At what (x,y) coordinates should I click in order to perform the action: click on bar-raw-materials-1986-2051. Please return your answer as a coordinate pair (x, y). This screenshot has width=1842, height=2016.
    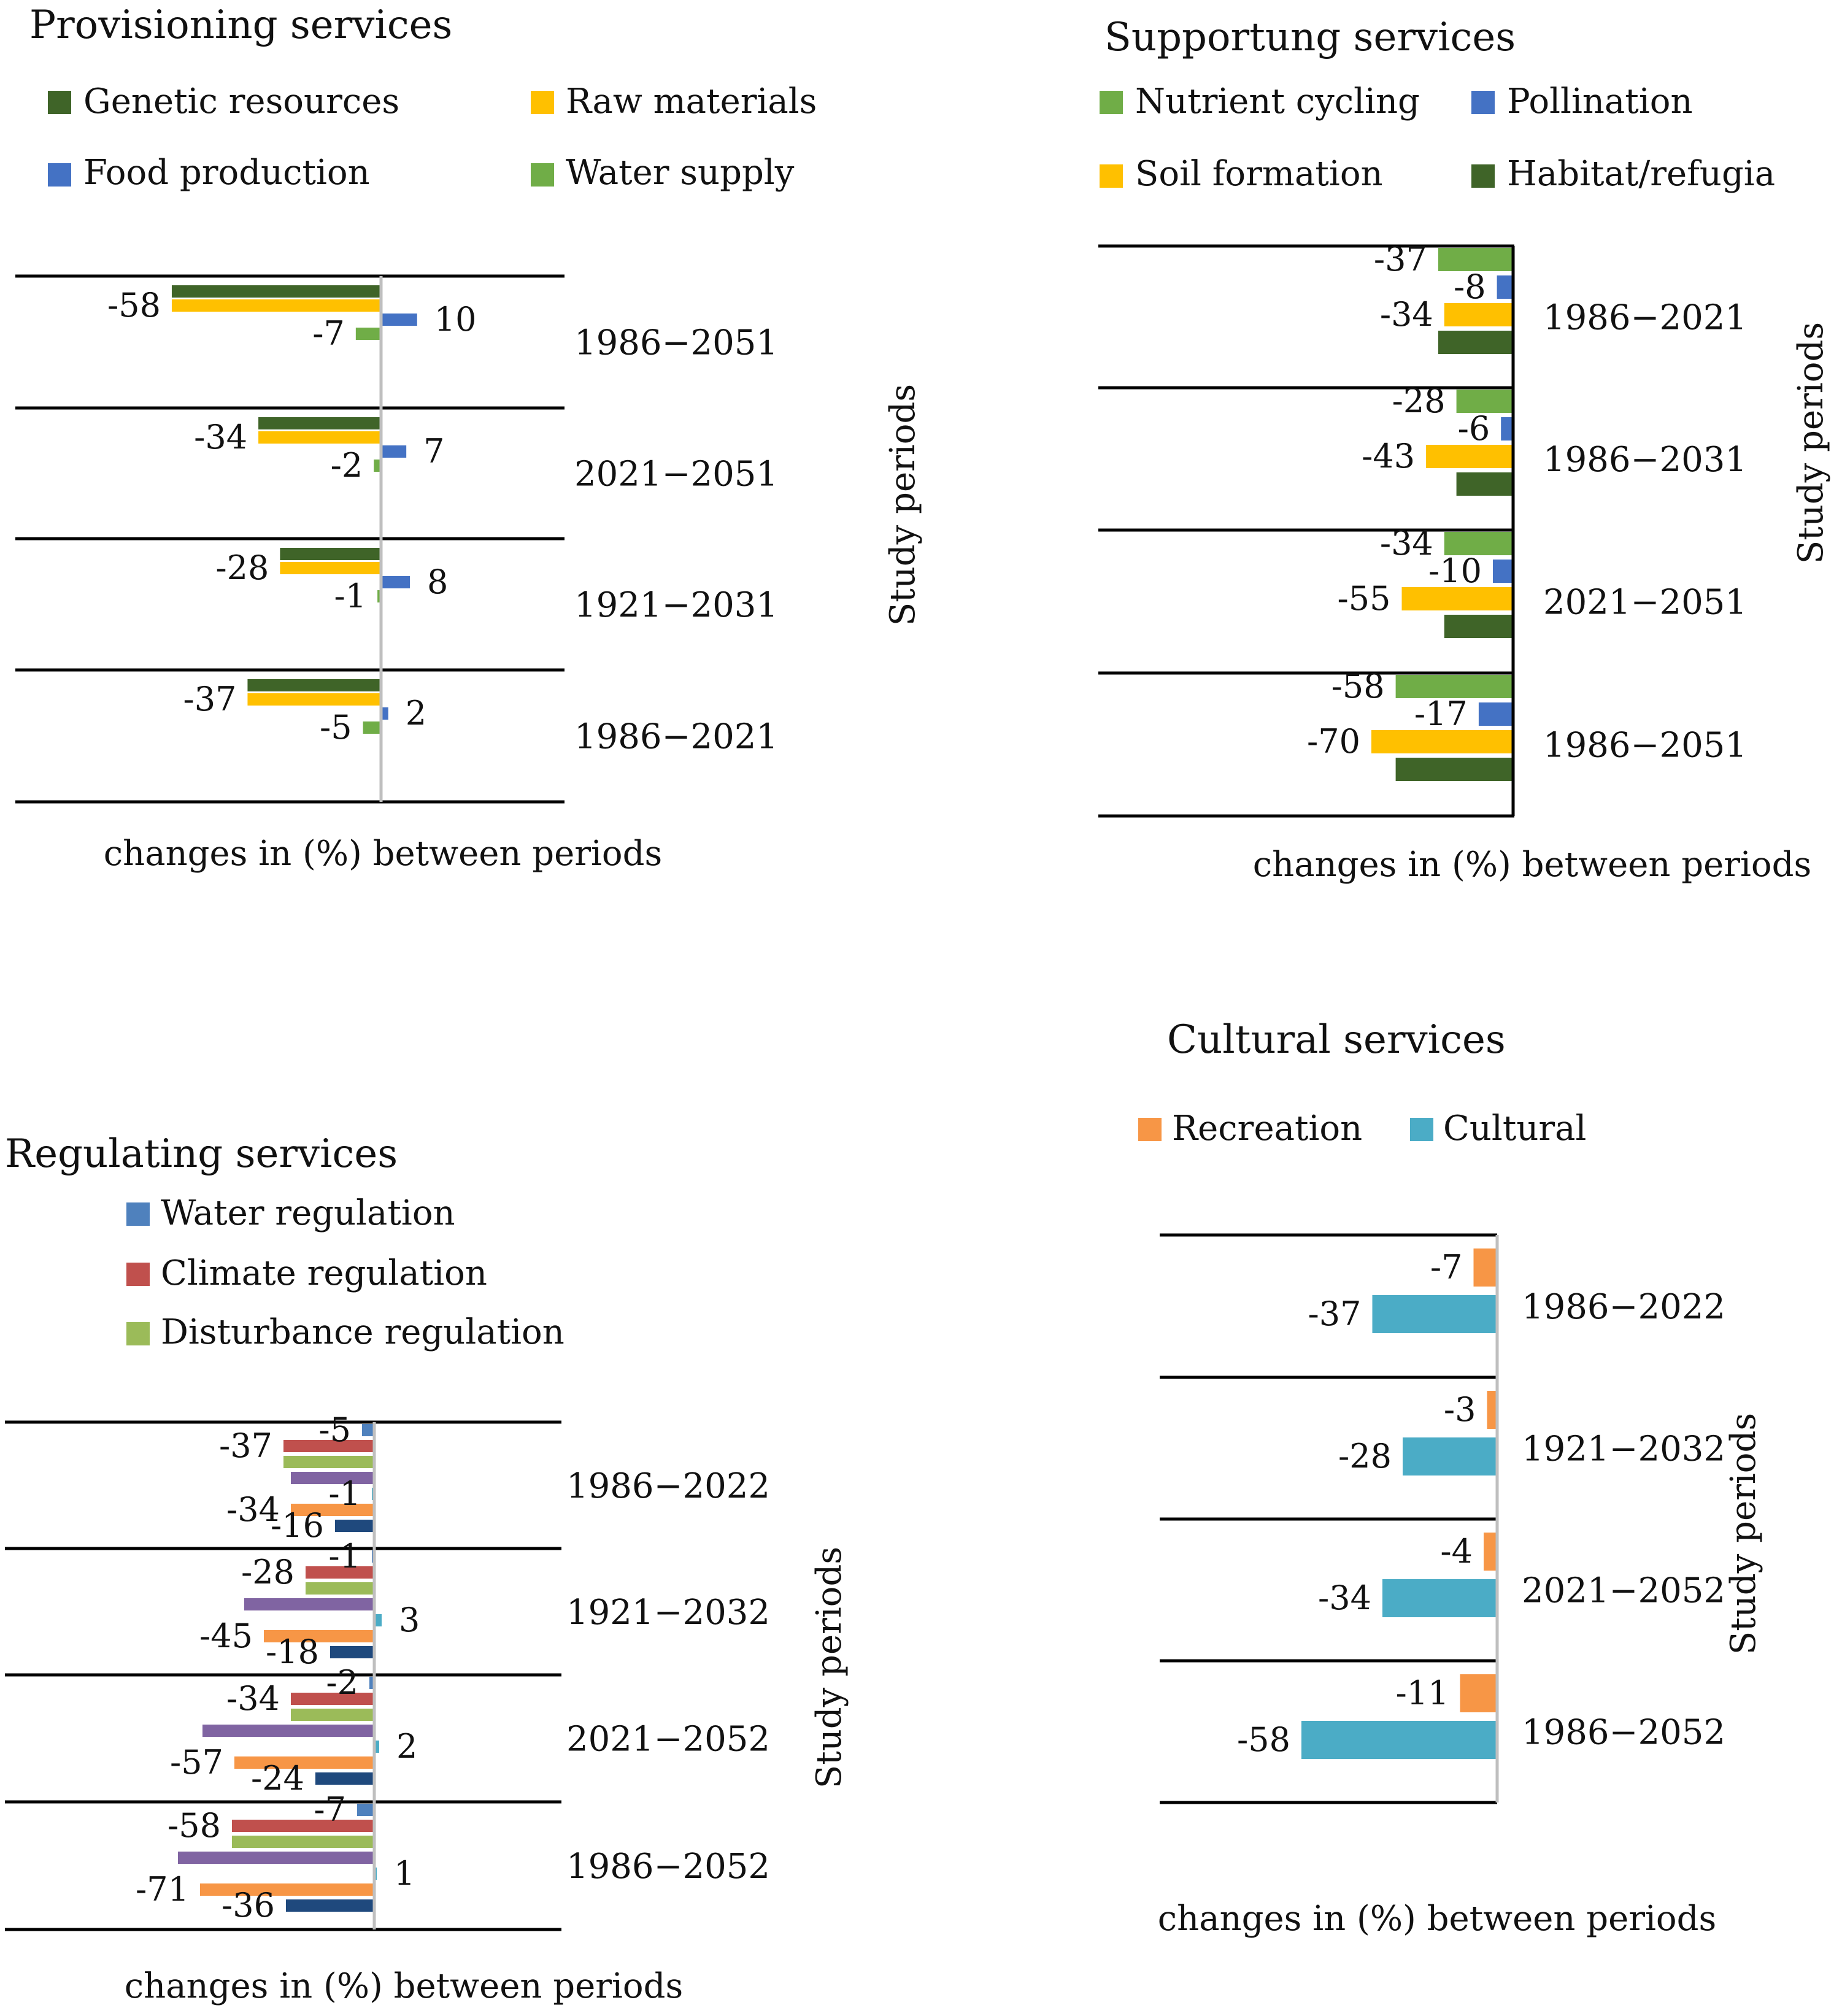
    Looking at the image, I should click on (276, 305).